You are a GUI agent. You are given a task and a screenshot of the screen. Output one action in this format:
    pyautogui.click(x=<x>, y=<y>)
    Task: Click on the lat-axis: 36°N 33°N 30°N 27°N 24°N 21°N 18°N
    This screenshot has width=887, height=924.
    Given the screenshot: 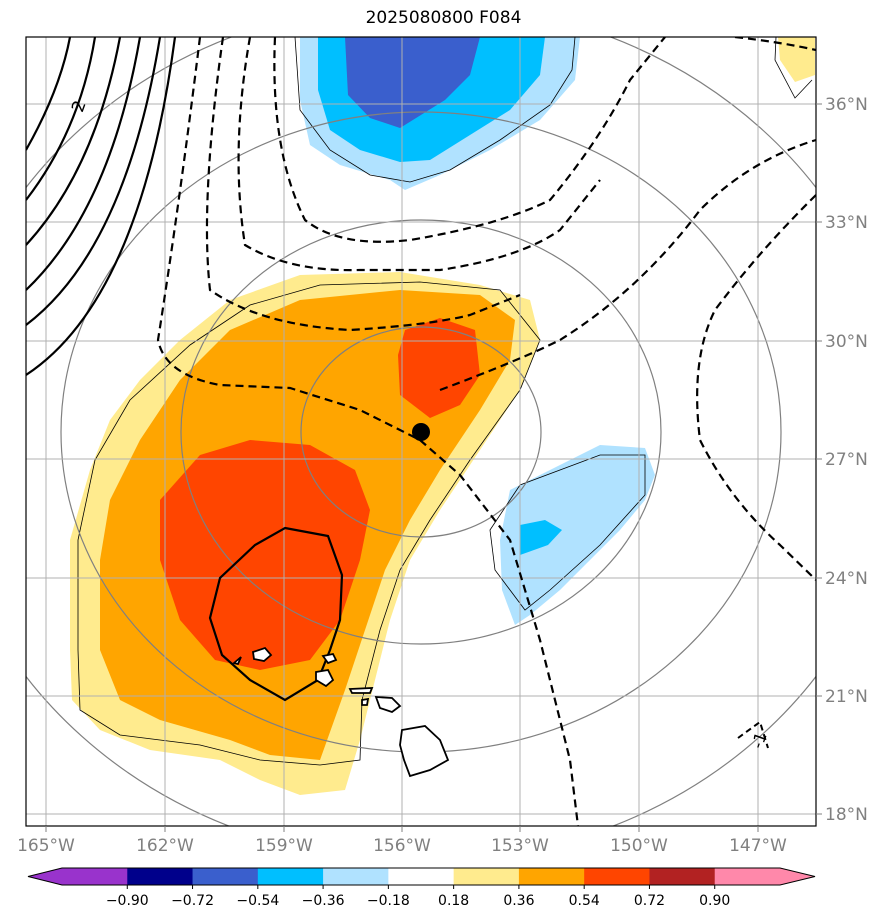 What is the action you would take?
    pyautogui.click(x=842, y=460)
    